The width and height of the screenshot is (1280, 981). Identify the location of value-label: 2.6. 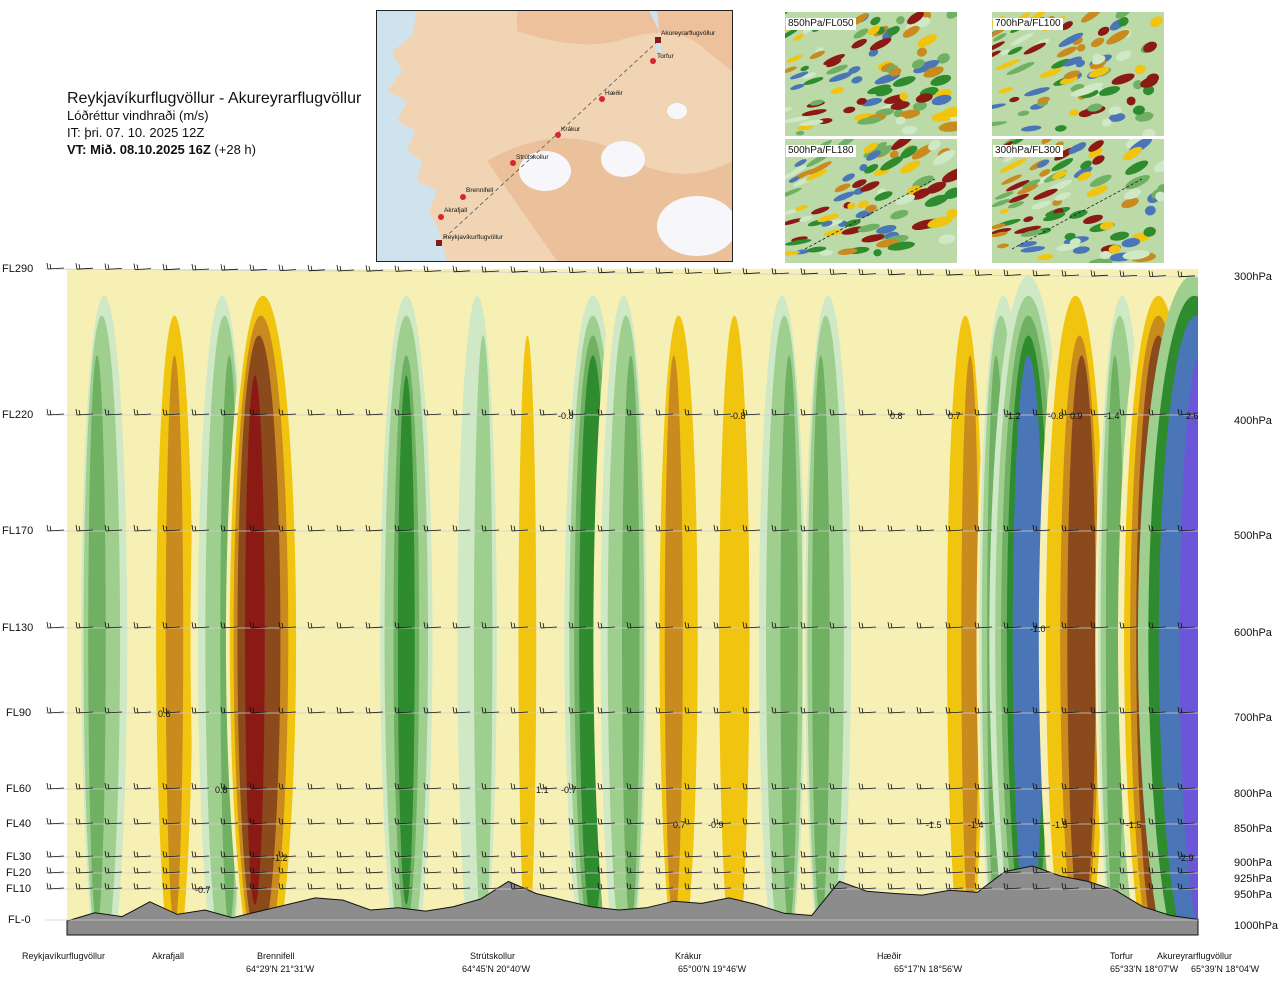
(1192, 416).